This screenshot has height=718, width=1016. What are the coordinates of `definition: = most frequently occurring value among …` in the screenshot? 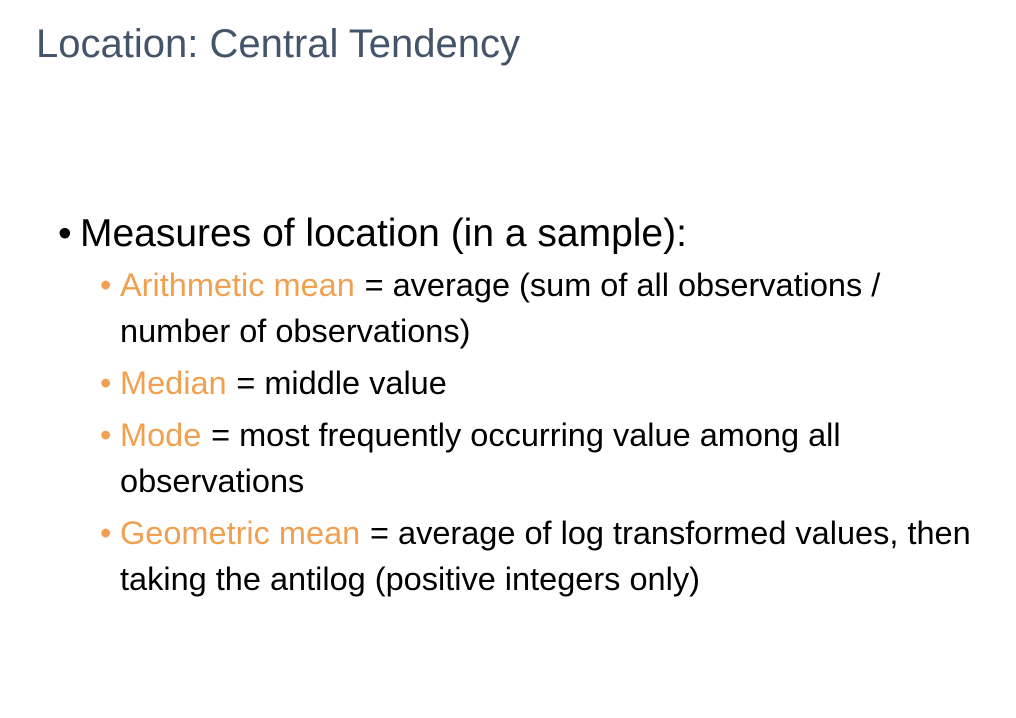 It's located at (480, 458).